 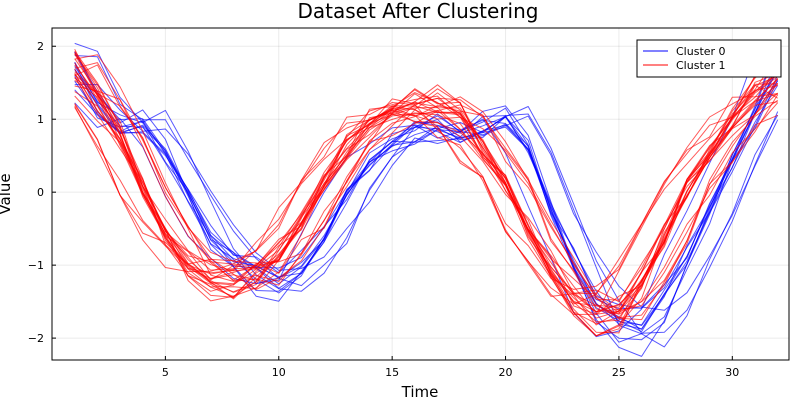 I want to click on y-axis-label: Value, so click(x=7, y=193).